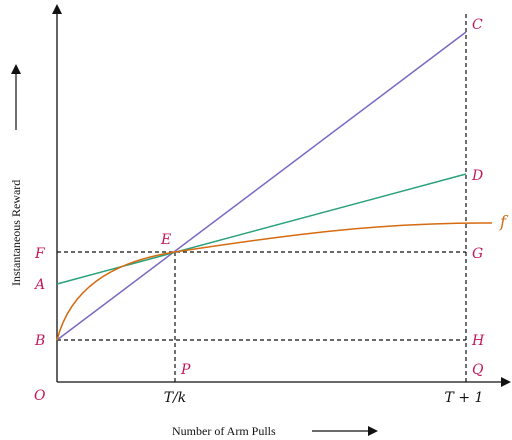 This screenshot has height=440, width=512. What do you see at coordinates (40, 254) in the screenshot?
I see `label-f: F` at bounding box center [40, 254].